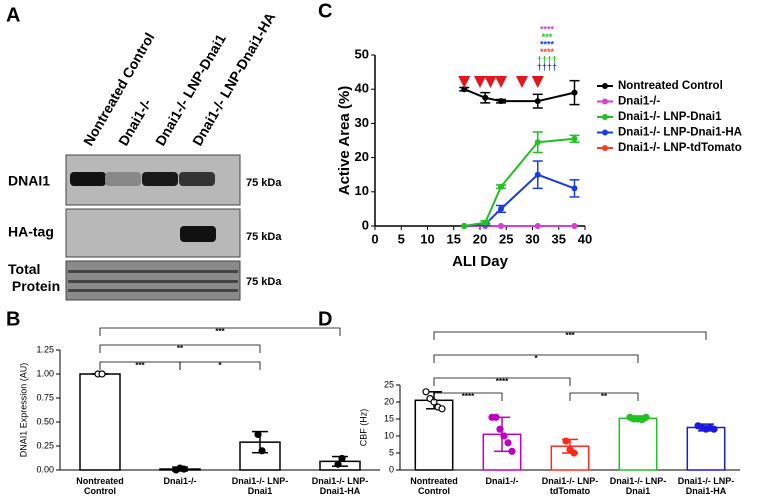 This screenshot has height=504, width=768. I want to click on row-label: HA-tag, so click(31, 232).